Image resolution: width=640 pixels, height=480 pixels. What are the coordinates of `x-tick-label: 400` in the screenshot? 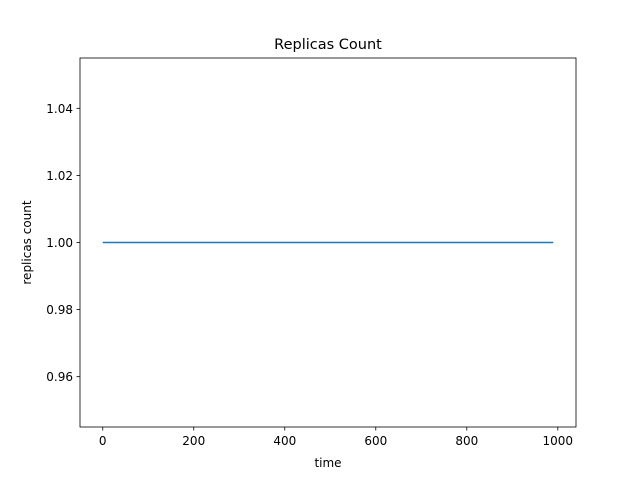 It's located at (284, 441).